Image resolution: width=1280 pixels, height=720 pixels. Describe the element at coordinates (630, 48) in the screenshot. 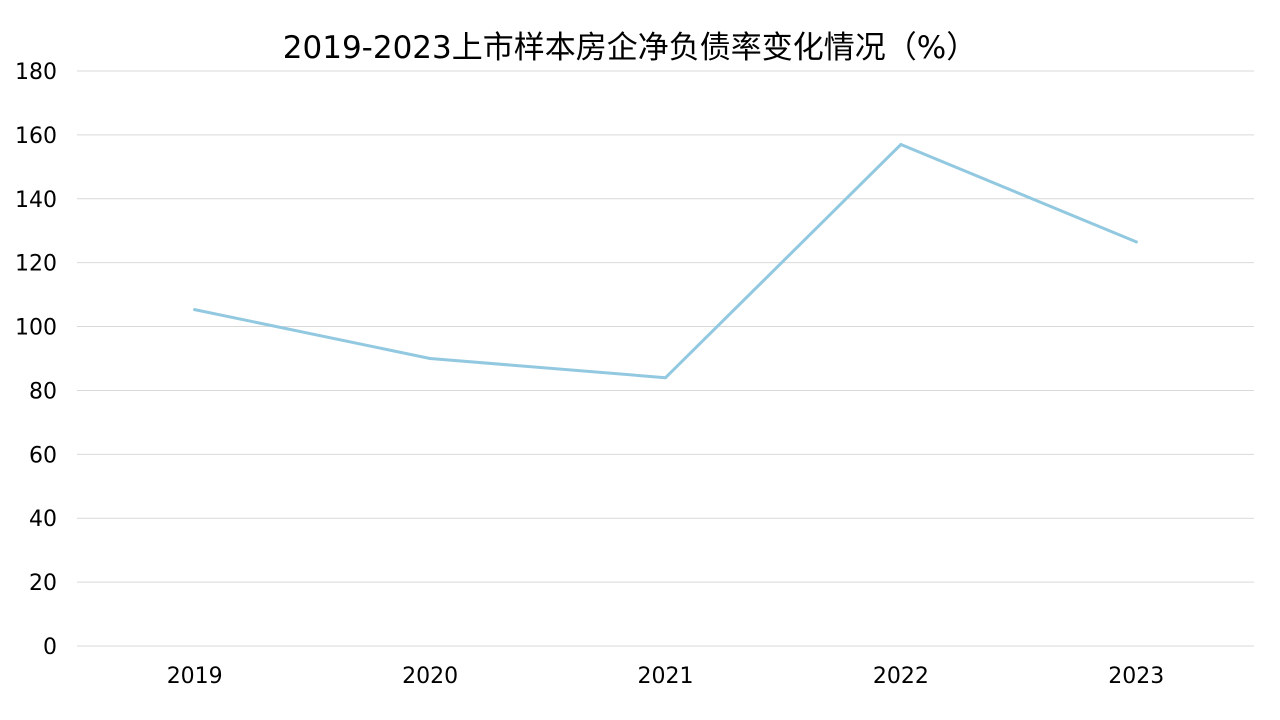

I see `chart-title: 2019-2023上市样本房企净负债率变化情况（%）` at that location.